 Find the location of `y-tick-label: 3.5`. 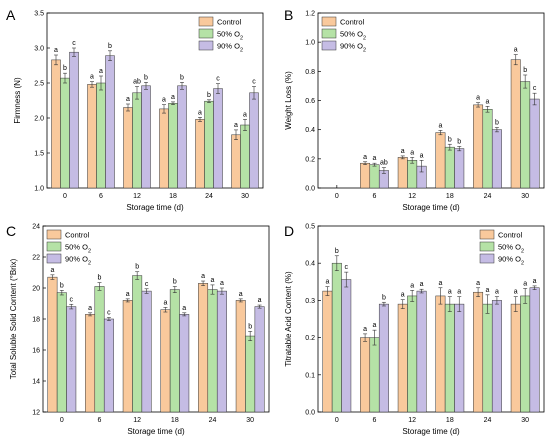

y-tick-label: 3.5 is located at coordinates (39, 14).